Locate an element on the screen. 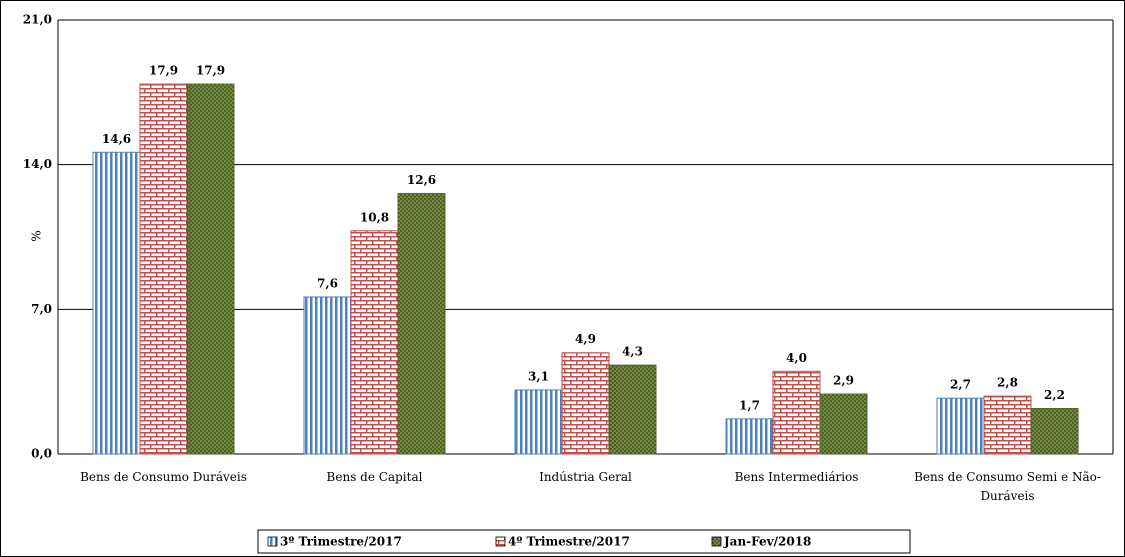 The width and height of the screenshot is (1125, 557). x-tick-label: Bens de Consumo Semi e Não-Duráveis is located at coordinates (1007, 486).